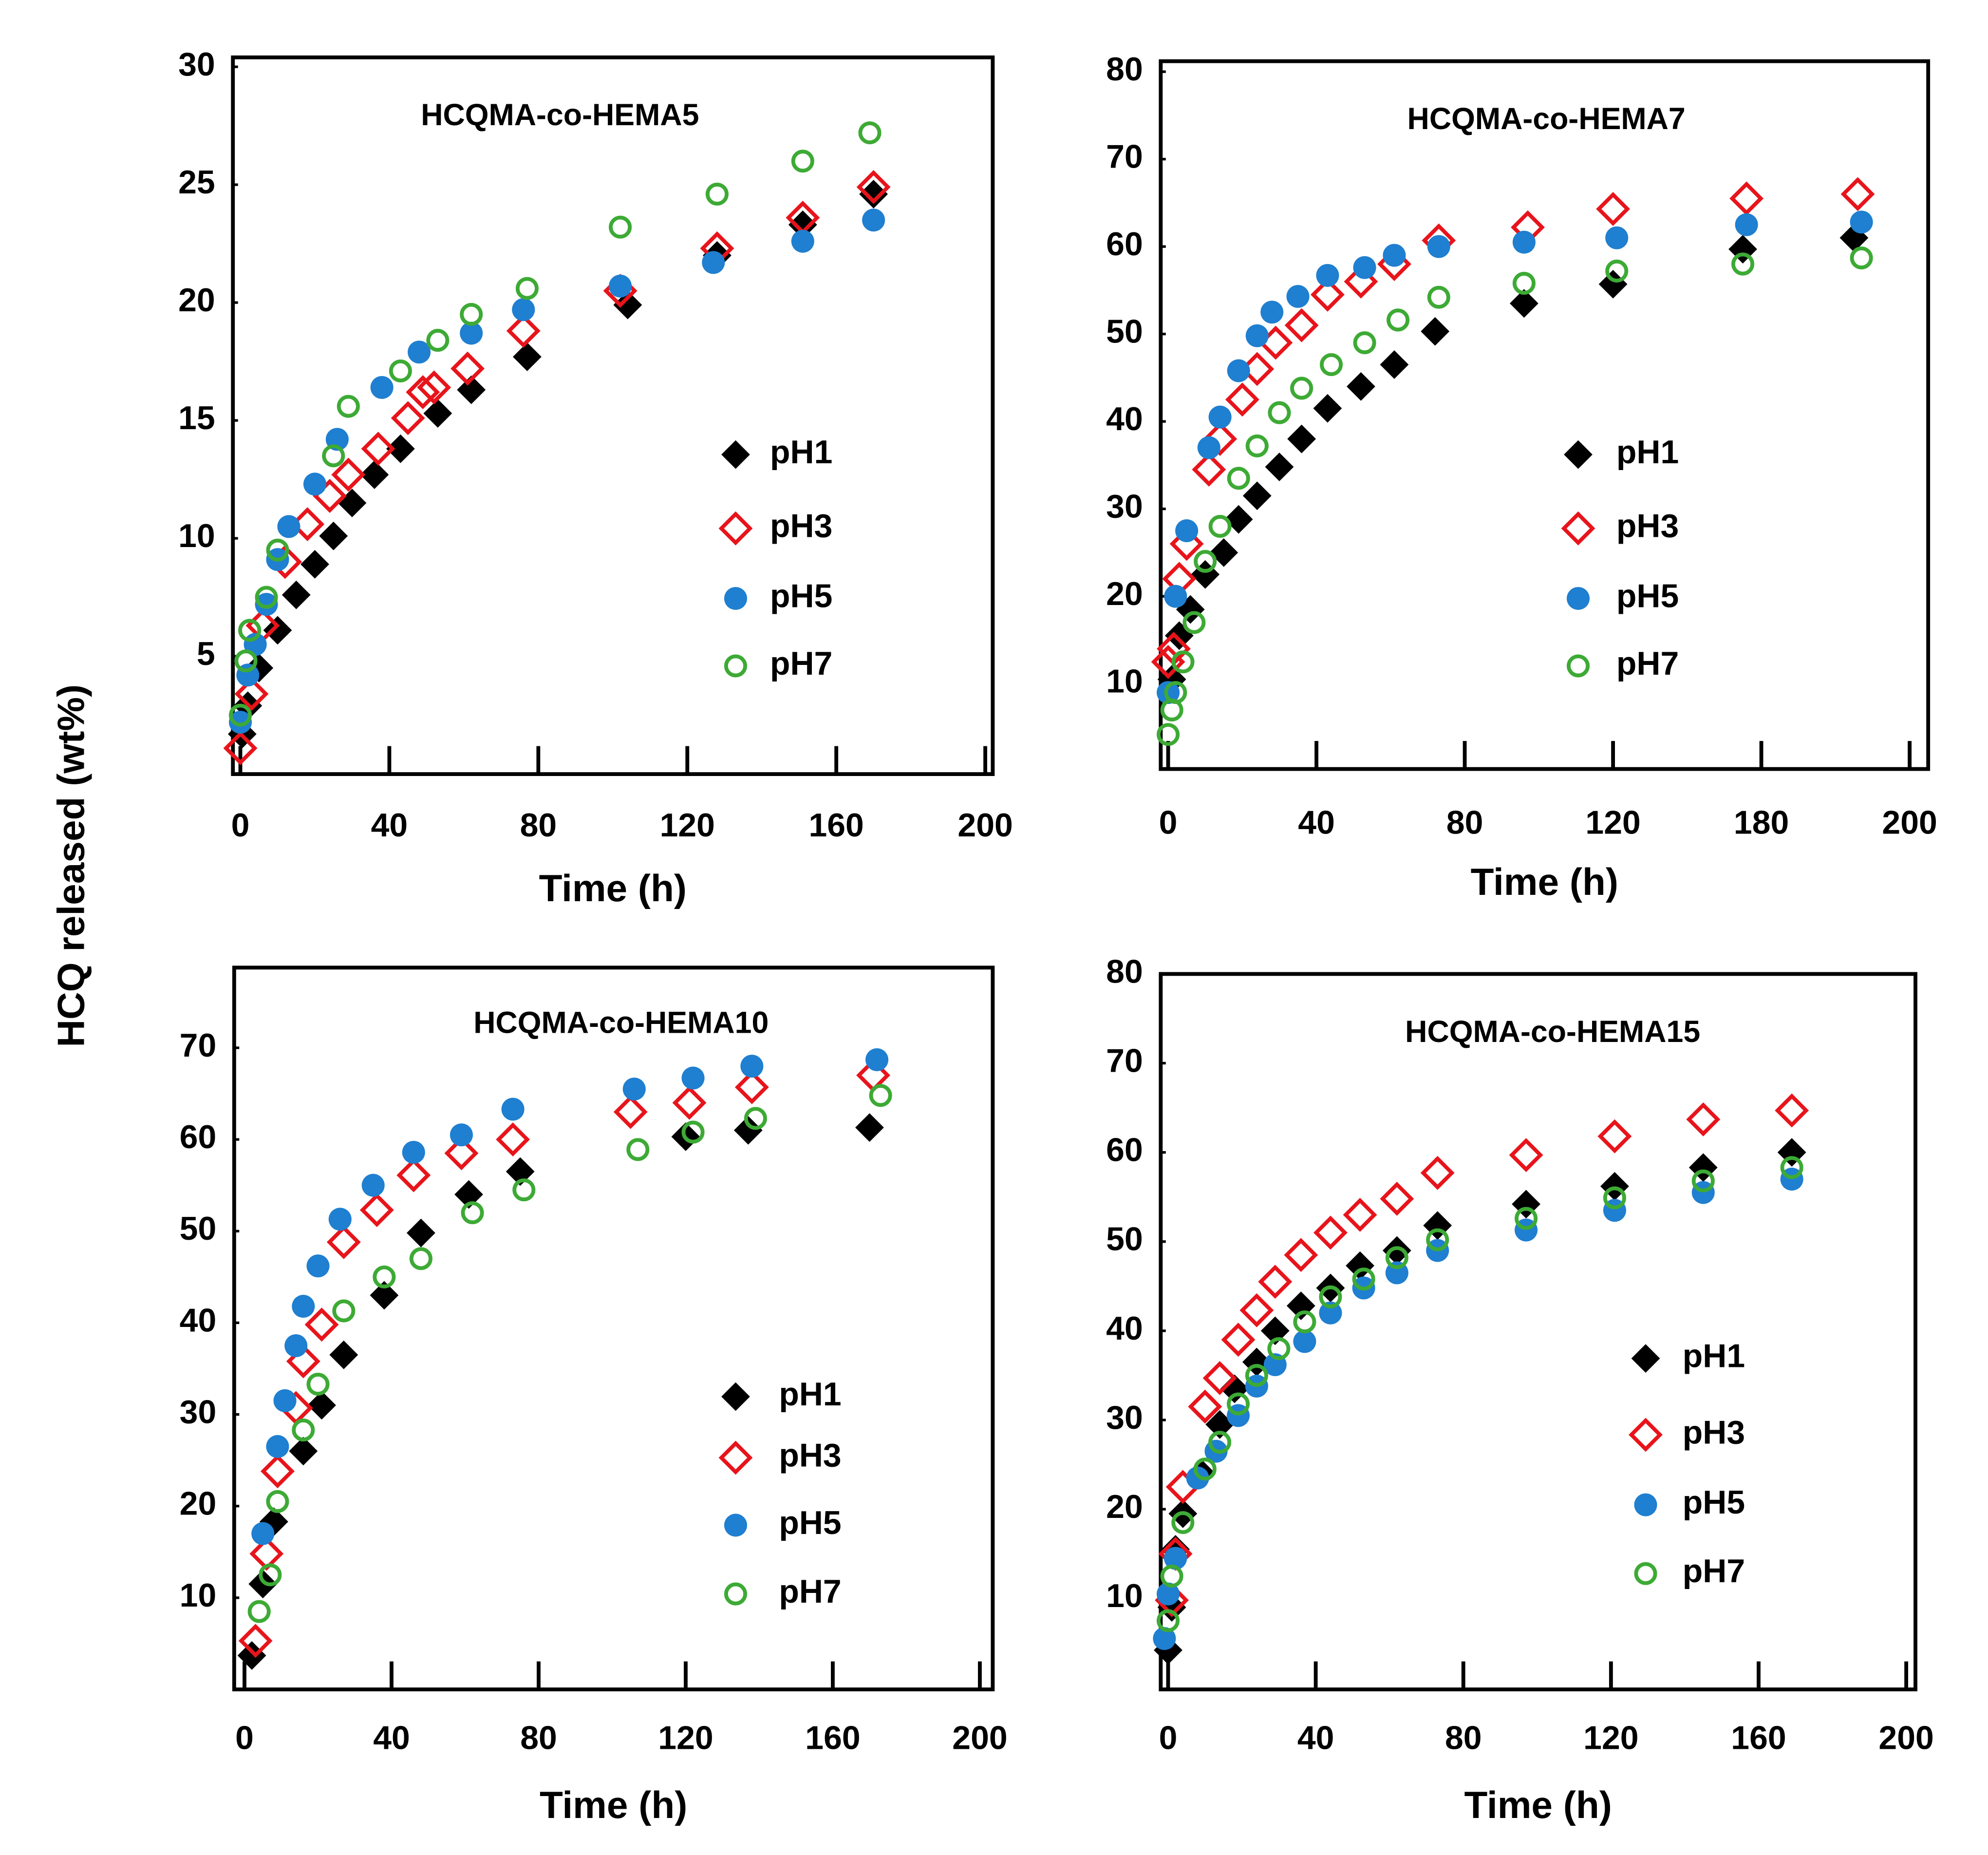  I want to click on x-tick-label: 160, so click(835, 825).